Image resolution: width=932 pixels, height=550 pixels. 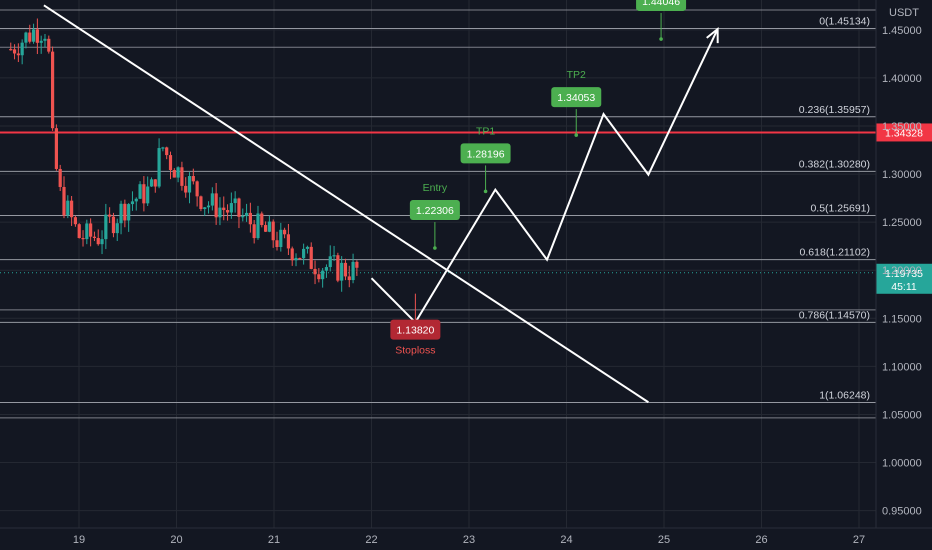 I want to click on x-tick-label: 27, so click(x=859, y=540).